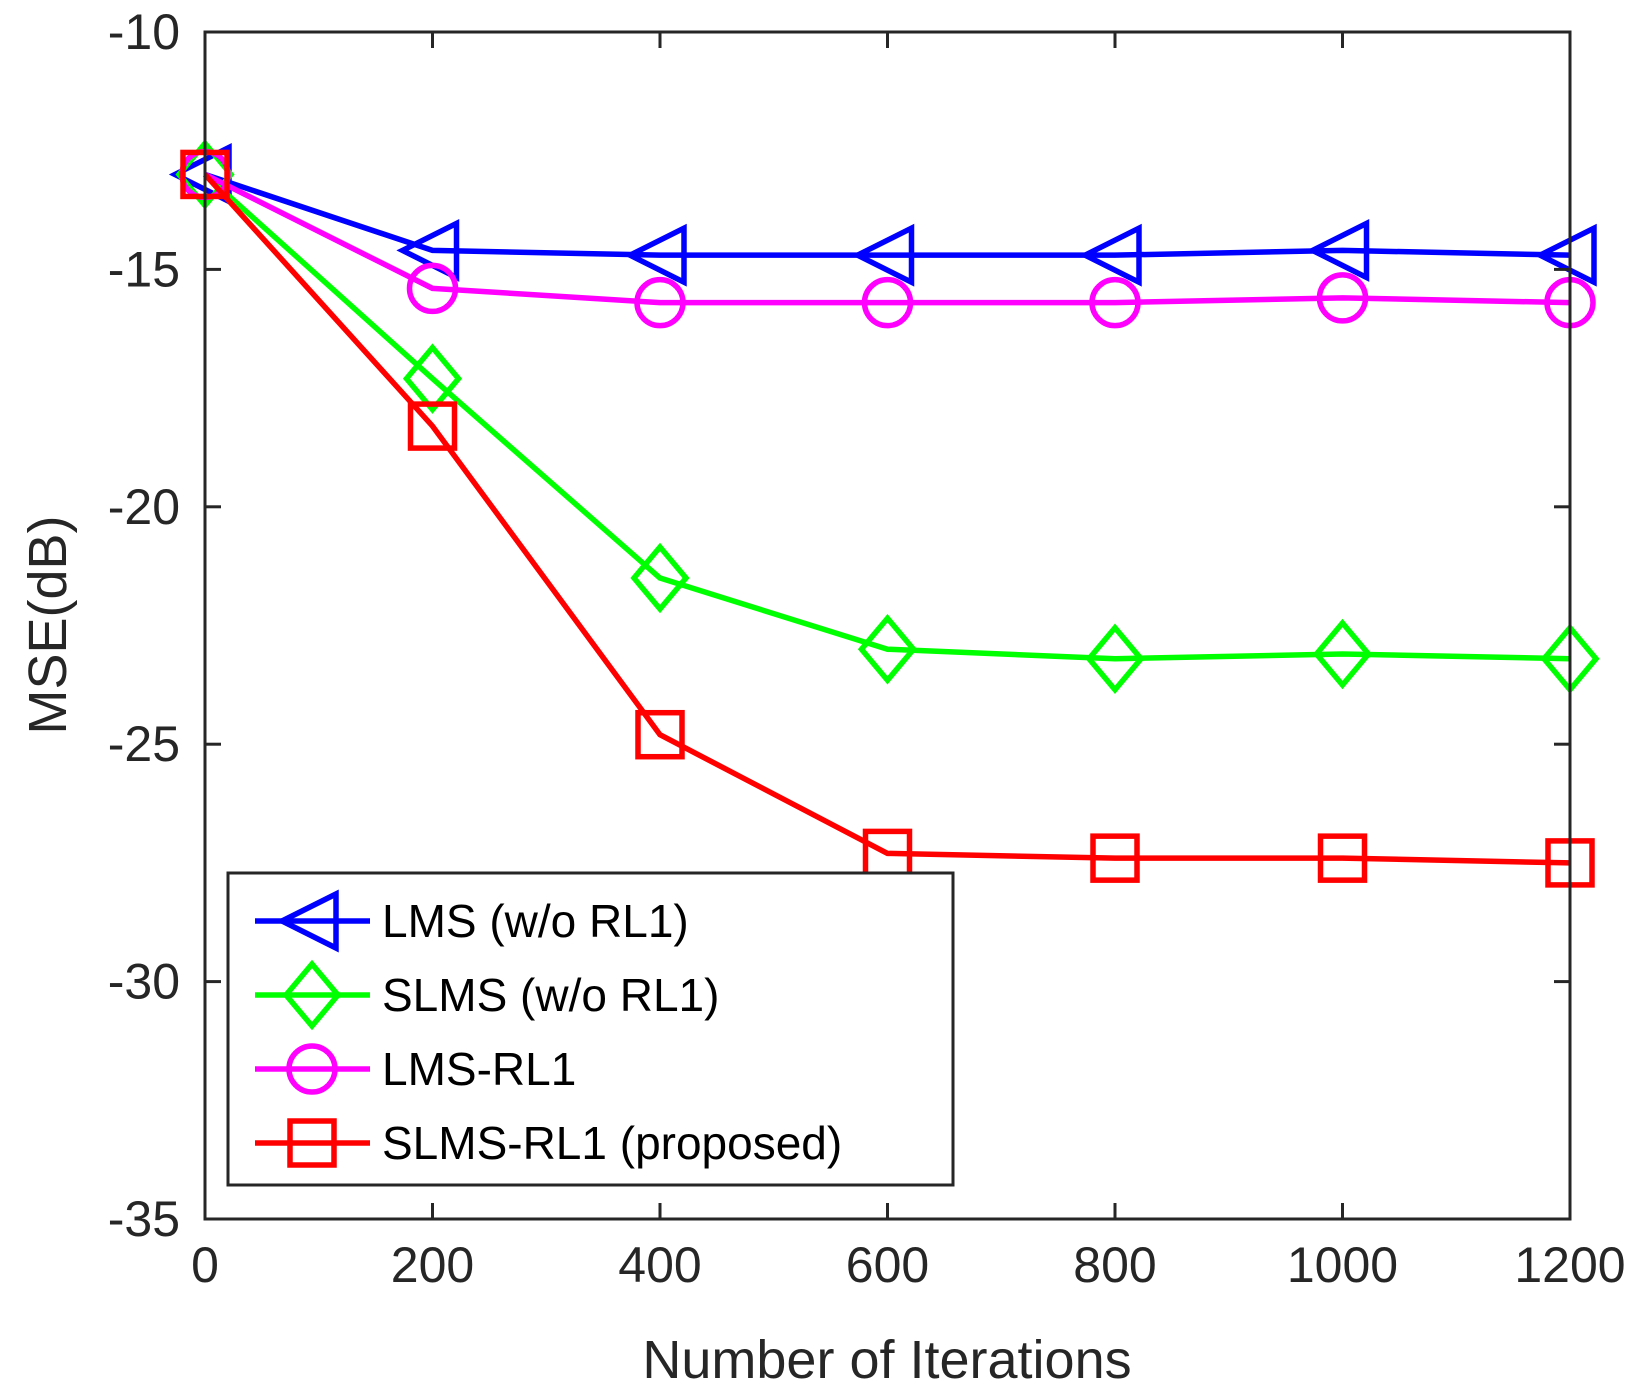  What do you see at coordinates (205, 1265) in the screenshot?
I see `x-tick-label: 0` at bounding box center [205, 1265].